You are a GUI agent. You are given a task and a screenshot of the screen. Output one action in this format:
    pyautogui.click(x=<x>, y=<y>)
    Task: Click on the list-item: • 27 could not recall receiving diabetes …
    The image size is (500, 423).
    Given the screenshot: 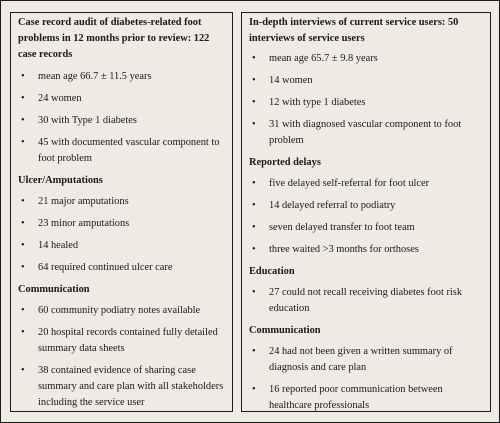 What is the action you would take?
    pyautogui.click(x=357, y=300)
    